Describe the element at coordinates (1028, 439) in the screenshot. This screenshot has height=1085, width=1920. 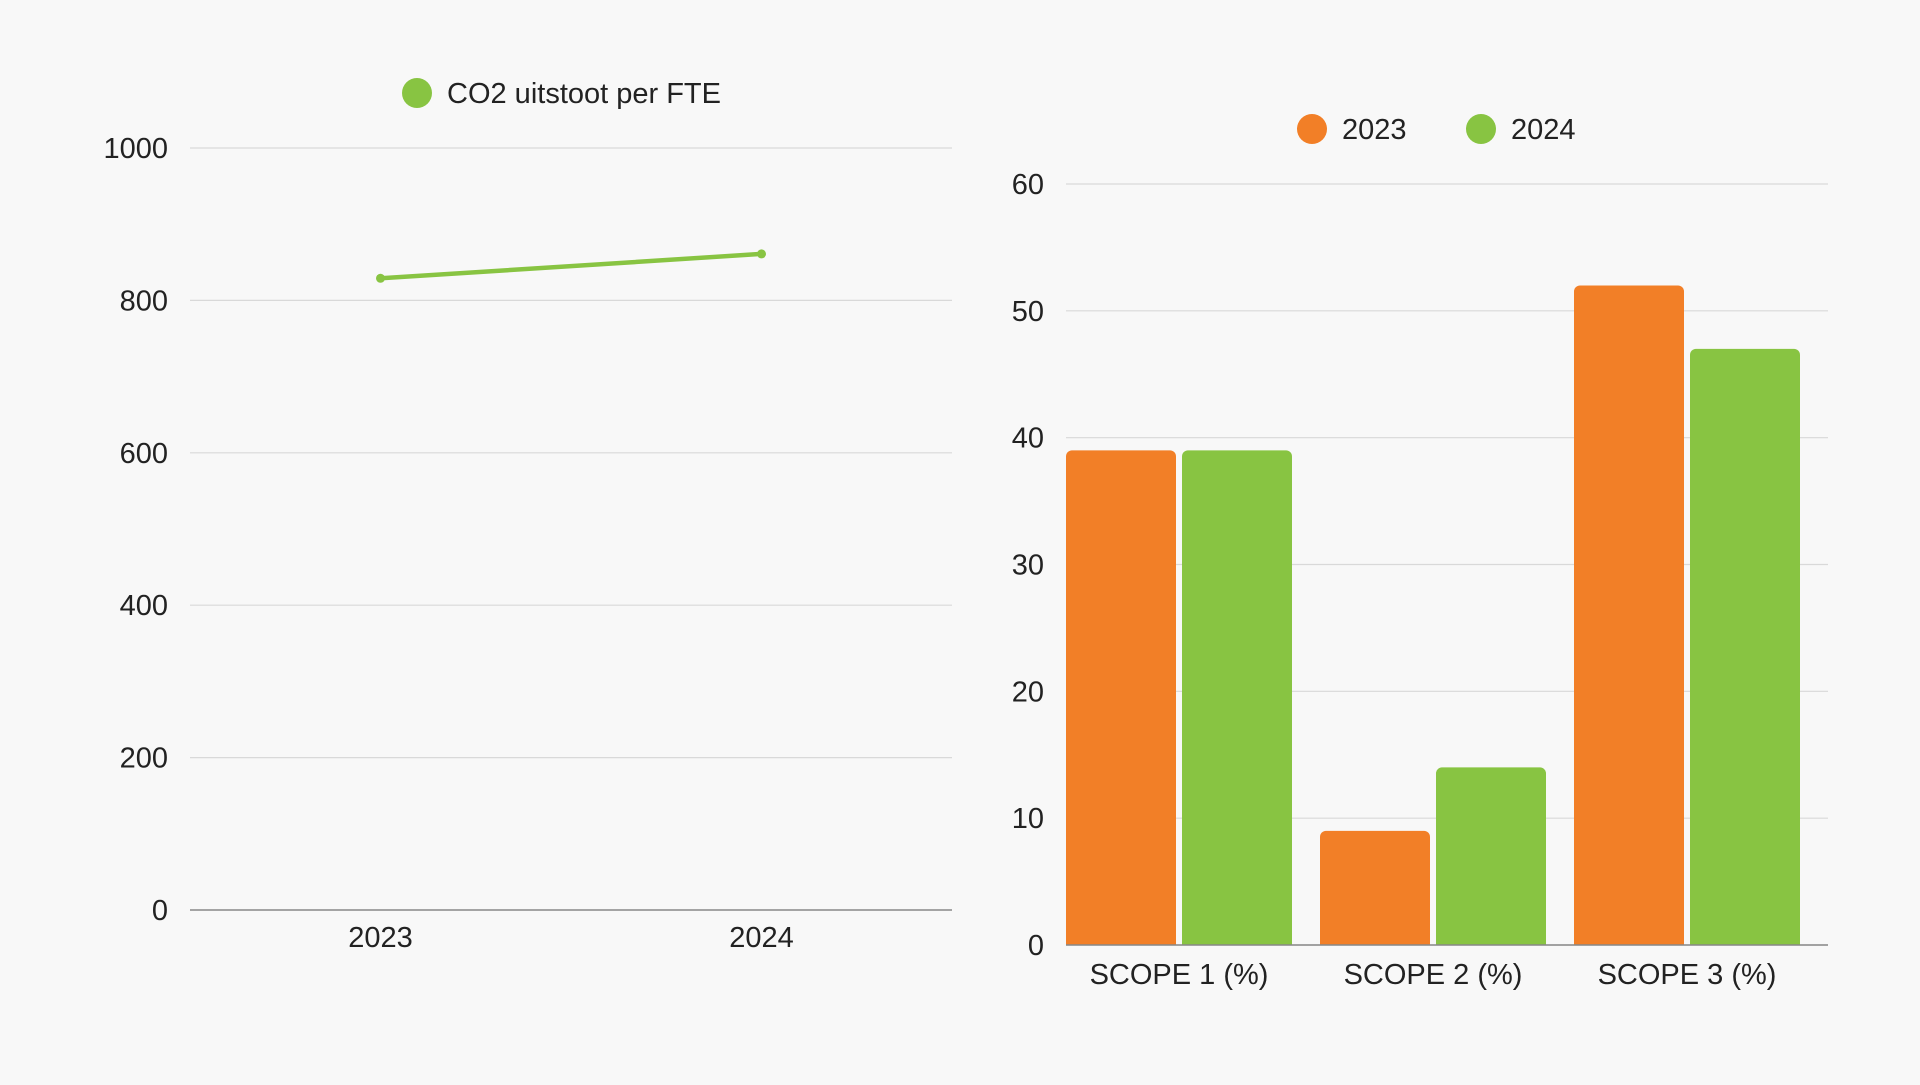
I see `bar-y-tick-label: 40` at that location.